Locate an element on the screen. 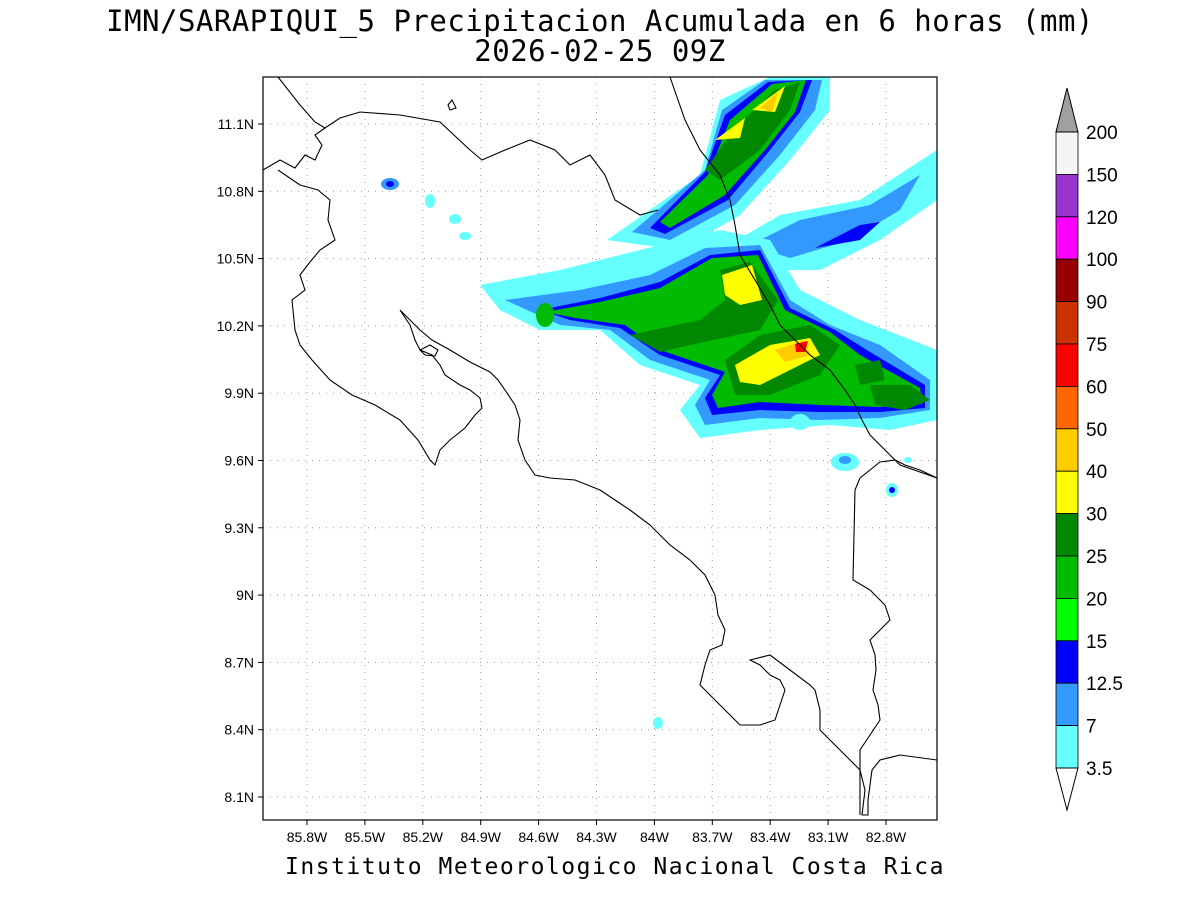 This screenshot has width=1200, height=900. lon-tick-label: 83.7W is located at coordinates (712, 837).